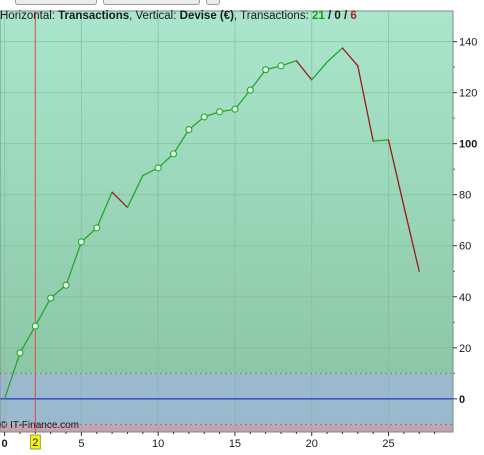 This screenshot has height=455, width=484. I want to click on x-axis: 0 5 10 15 20 25 2, so click(242, 443).